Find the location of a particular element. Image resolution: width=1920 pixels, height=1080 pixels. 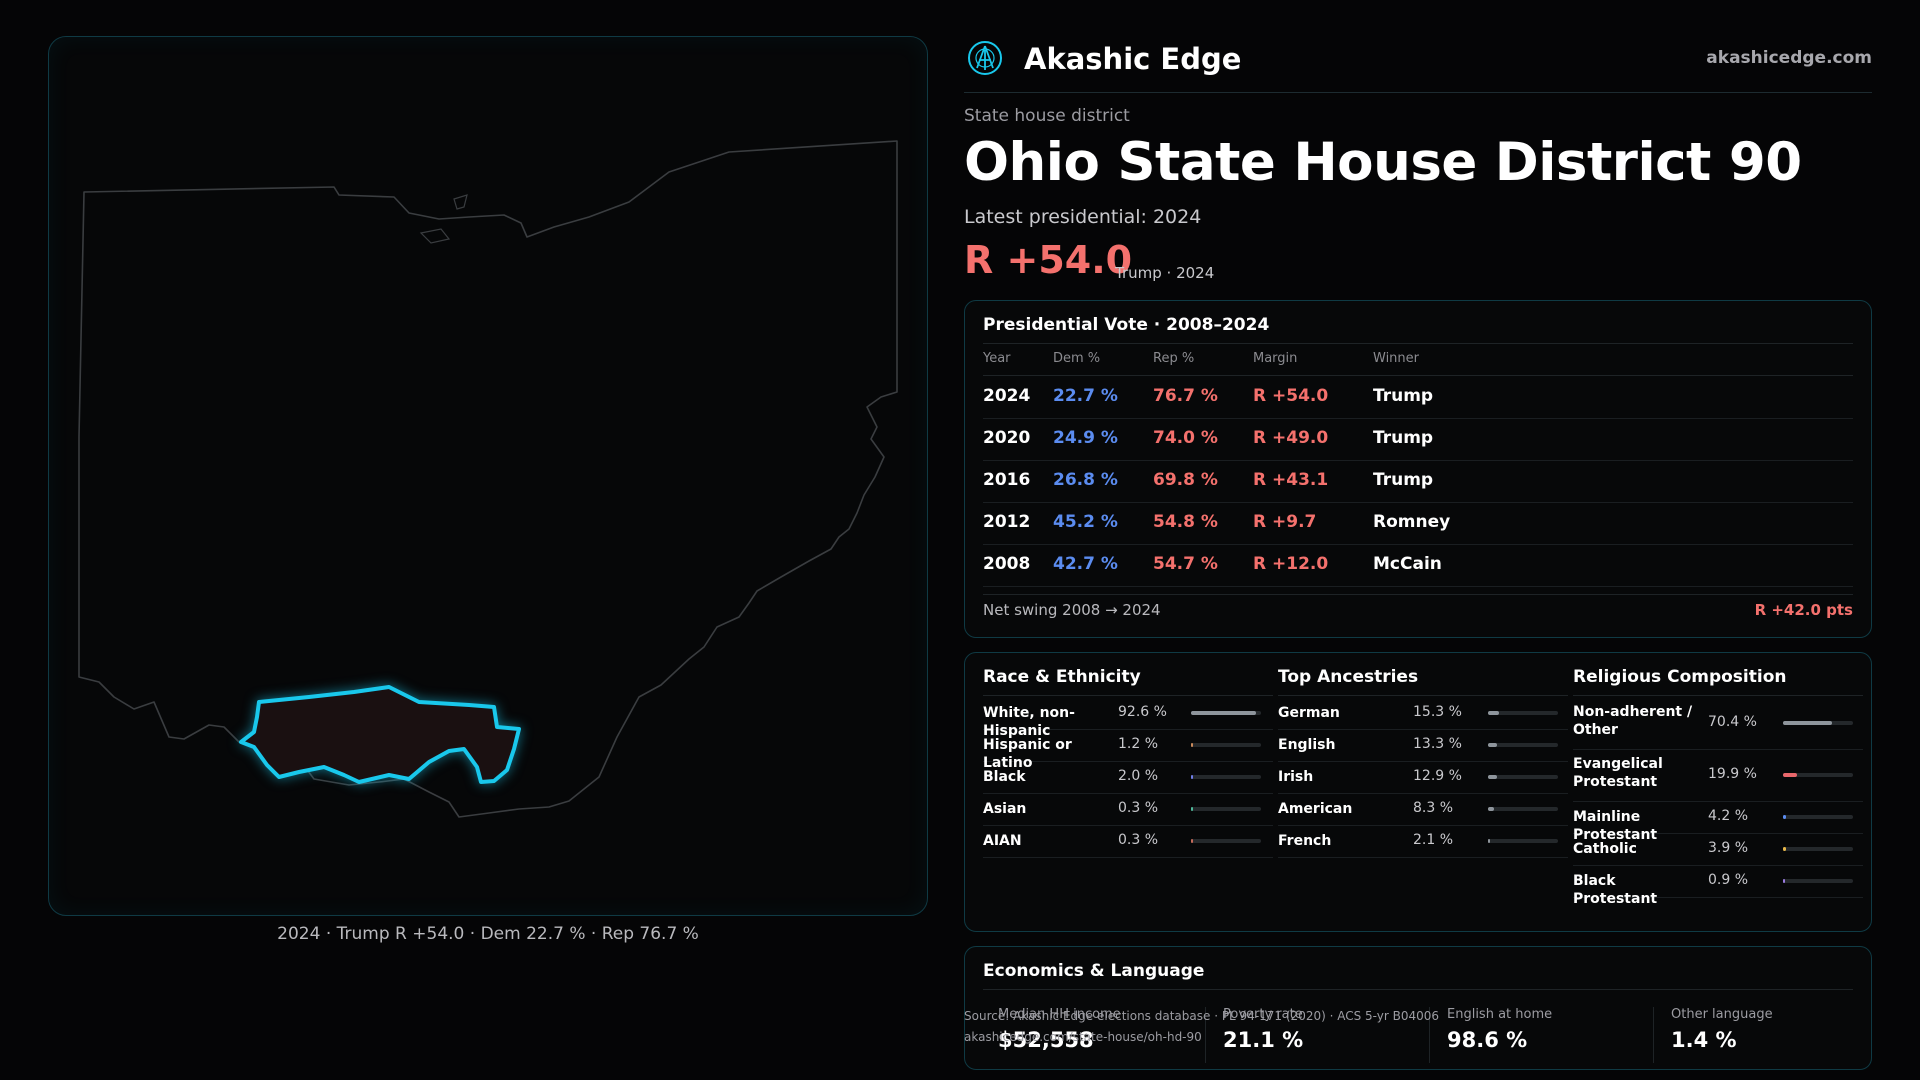

table-row: 2012 45.2 % 54.8 % R +9.7 Romney is located at coordinates (1418, 523).